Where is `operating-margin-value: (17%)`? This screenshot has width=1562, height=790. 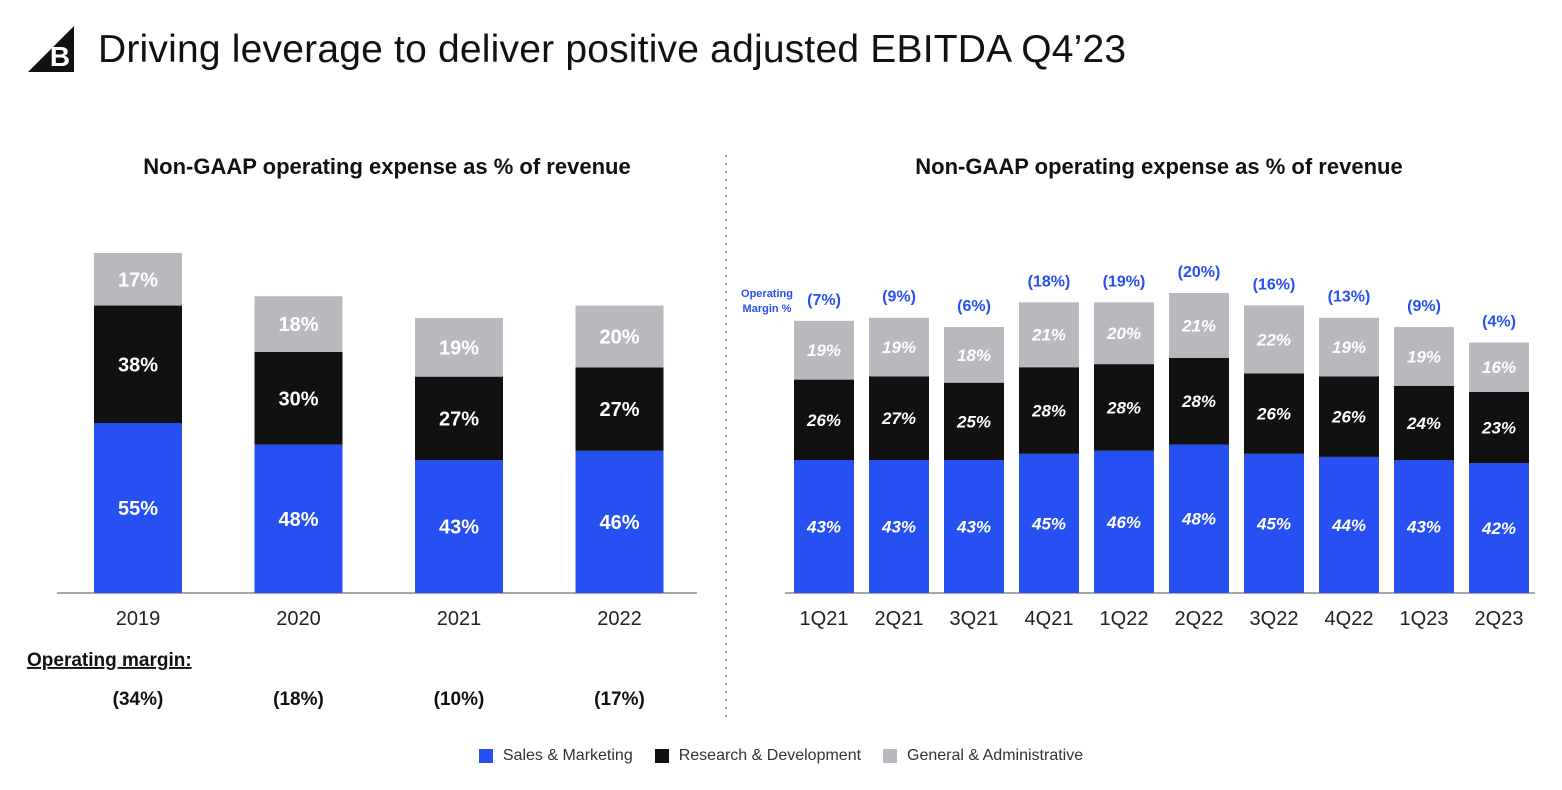 operating-margin-value: (17%) is located at coordinates (619, 699).